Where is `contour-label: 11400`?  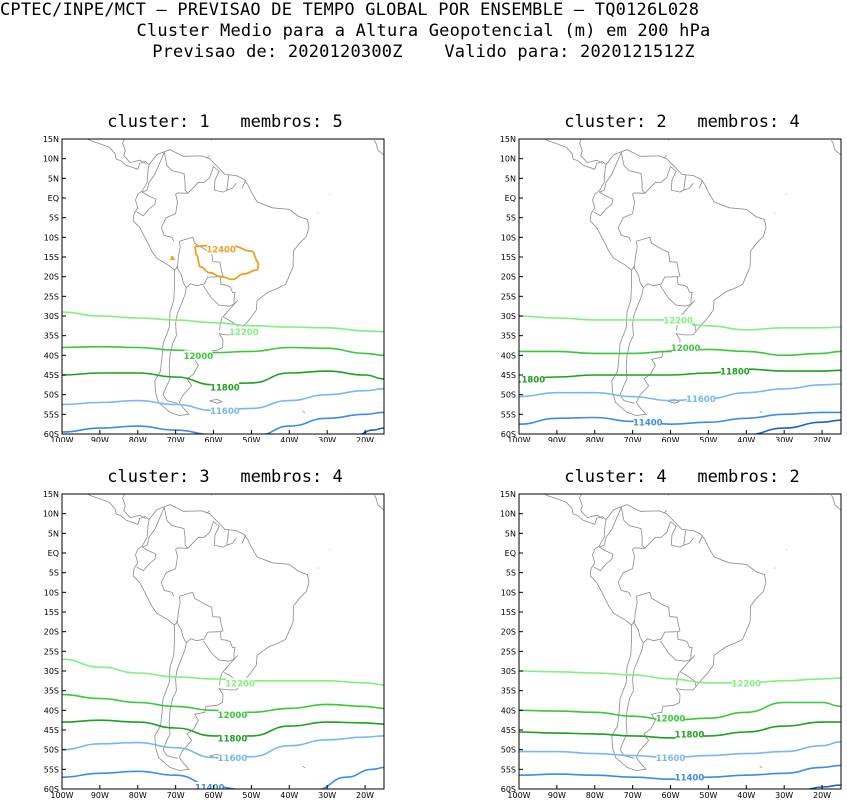
contour-label: 11400 is located at coordinates (648, 424).